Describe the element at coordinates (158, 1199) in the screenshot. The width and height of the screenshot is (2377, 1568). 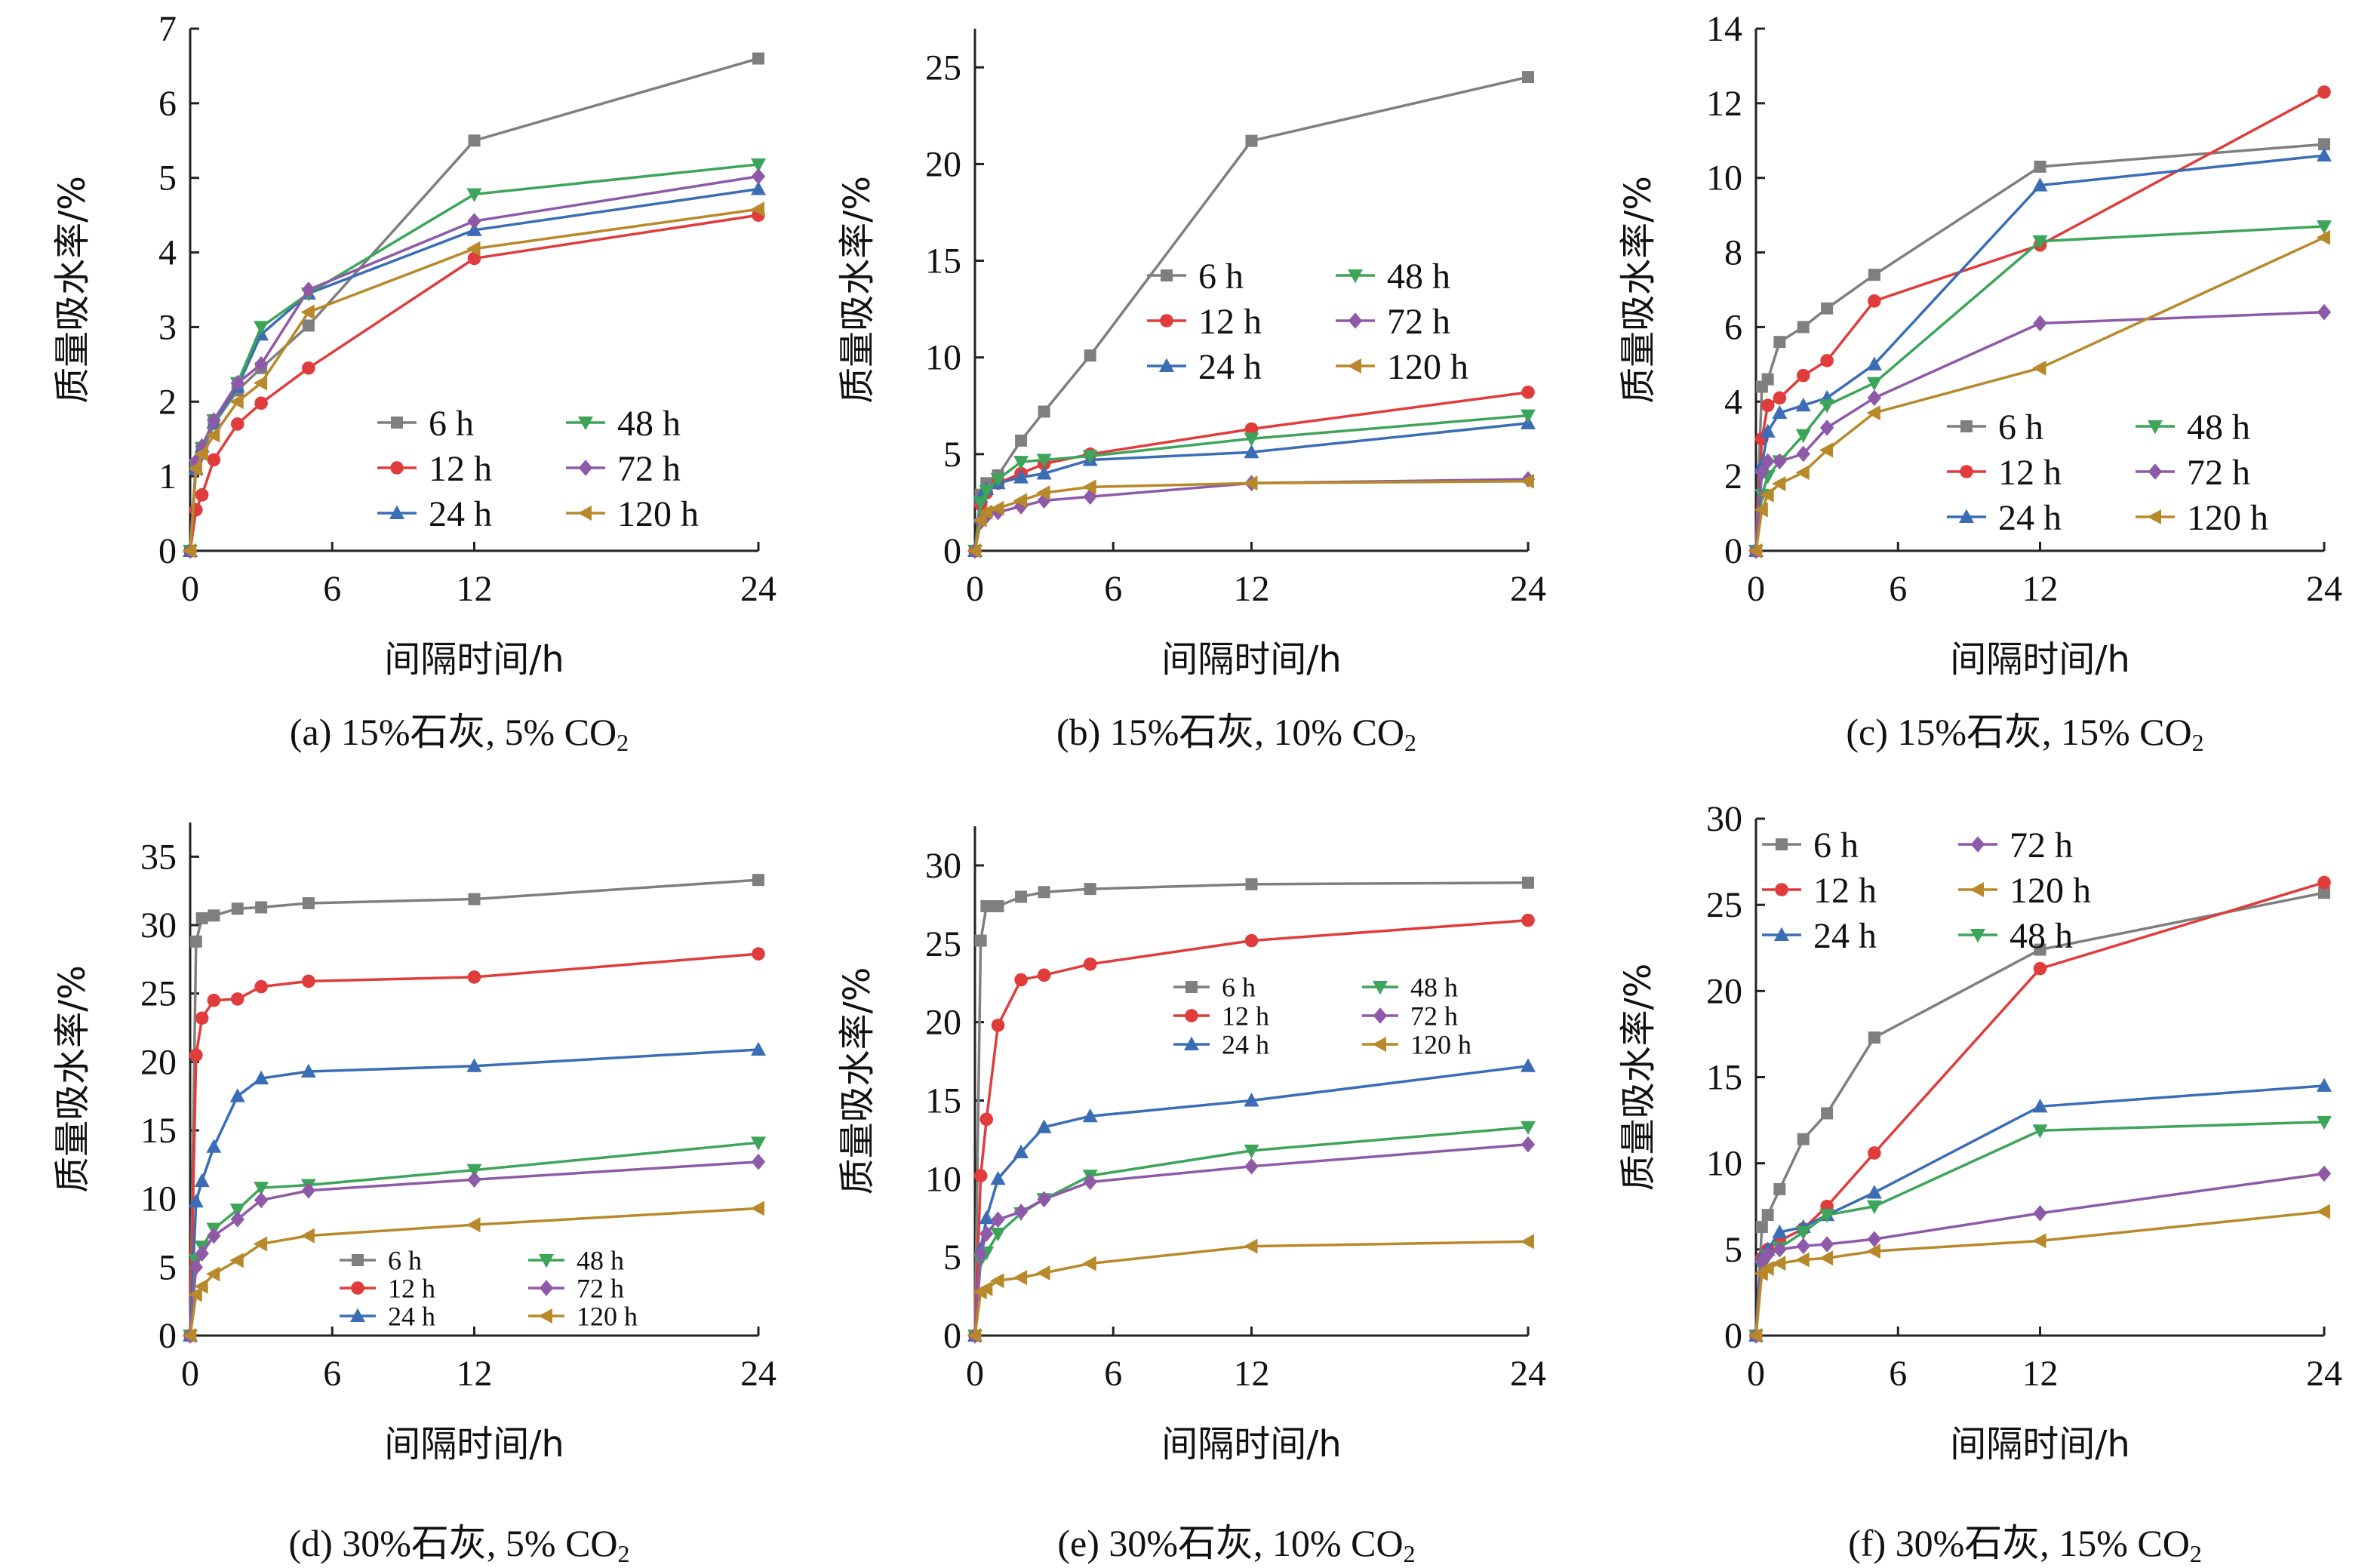
I see `y-tick-label: 10` at that location.